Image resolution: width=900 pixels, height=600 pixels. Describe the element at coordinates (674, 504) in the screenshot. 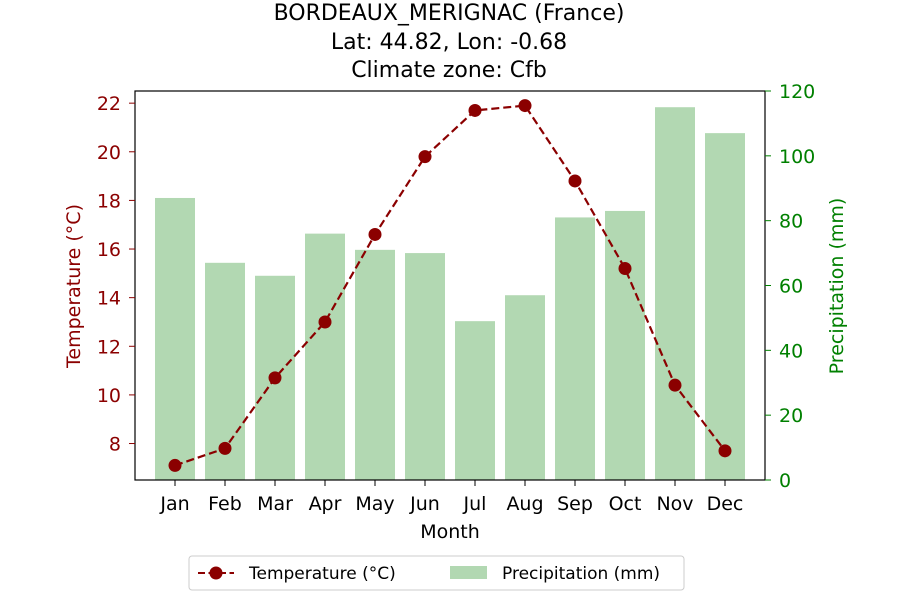

I see `x-tick-label: Nov` at that location.